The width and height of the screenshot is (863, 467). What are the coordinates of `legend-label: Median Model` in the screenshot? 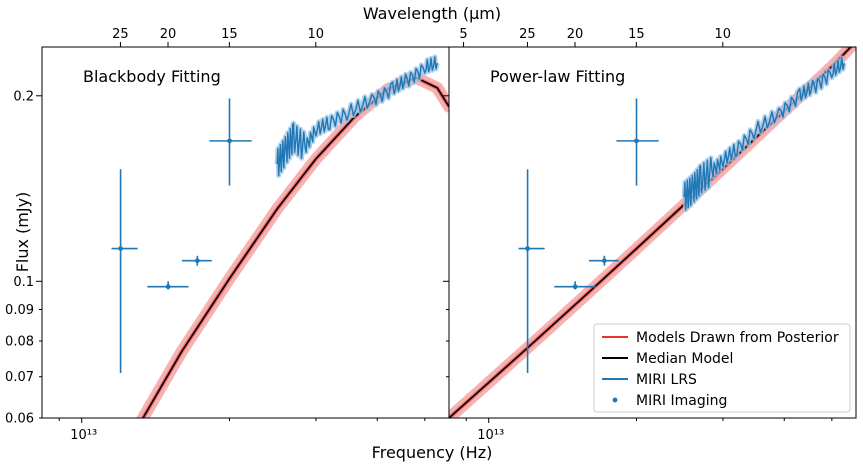 It's located at (684, 359).